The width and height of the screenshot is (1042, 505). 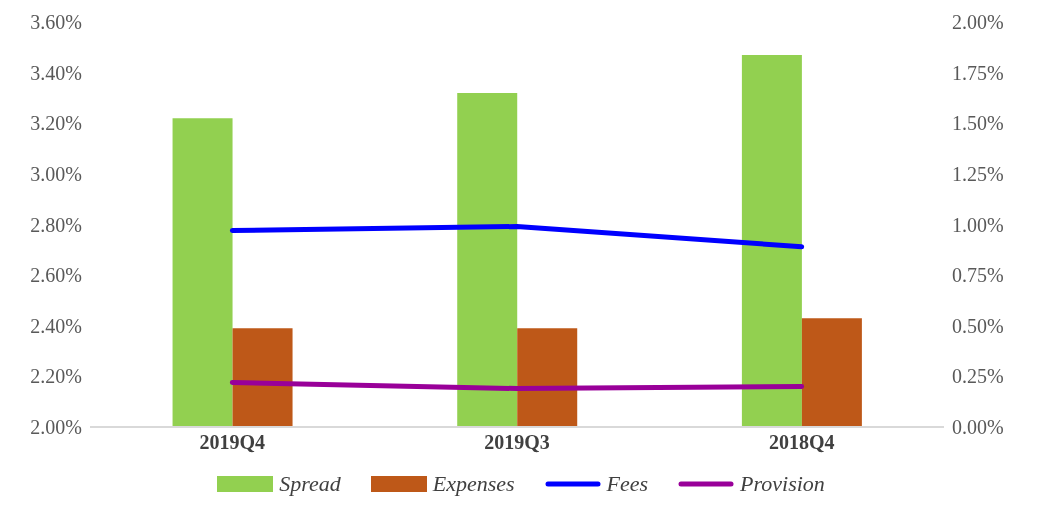 What do you see at coordinates (56, 123) in the screenshot?
I see `y-tick-label: 3.20%` at bounding box center [56, 123].